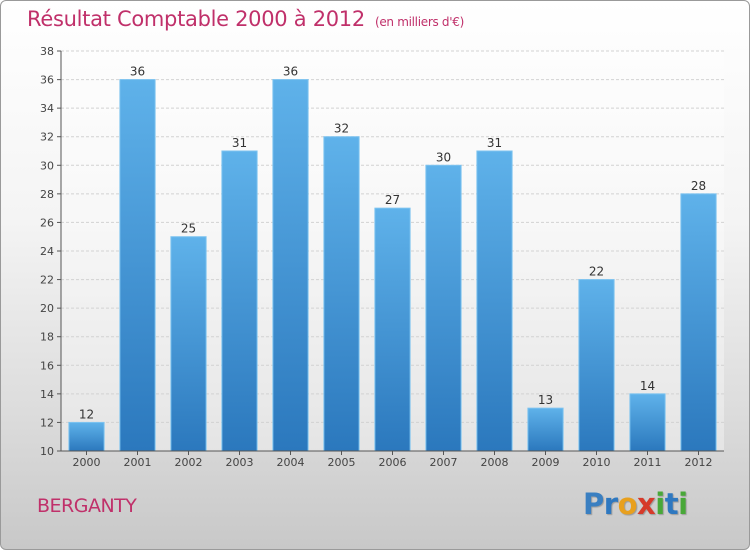 Image resolution: width=750 pixels, height=550 pixels. What do you see at coordinates (698, 186) in the screenshot?
I see `bar-value-label: 28` at bounding box center [698, 186].